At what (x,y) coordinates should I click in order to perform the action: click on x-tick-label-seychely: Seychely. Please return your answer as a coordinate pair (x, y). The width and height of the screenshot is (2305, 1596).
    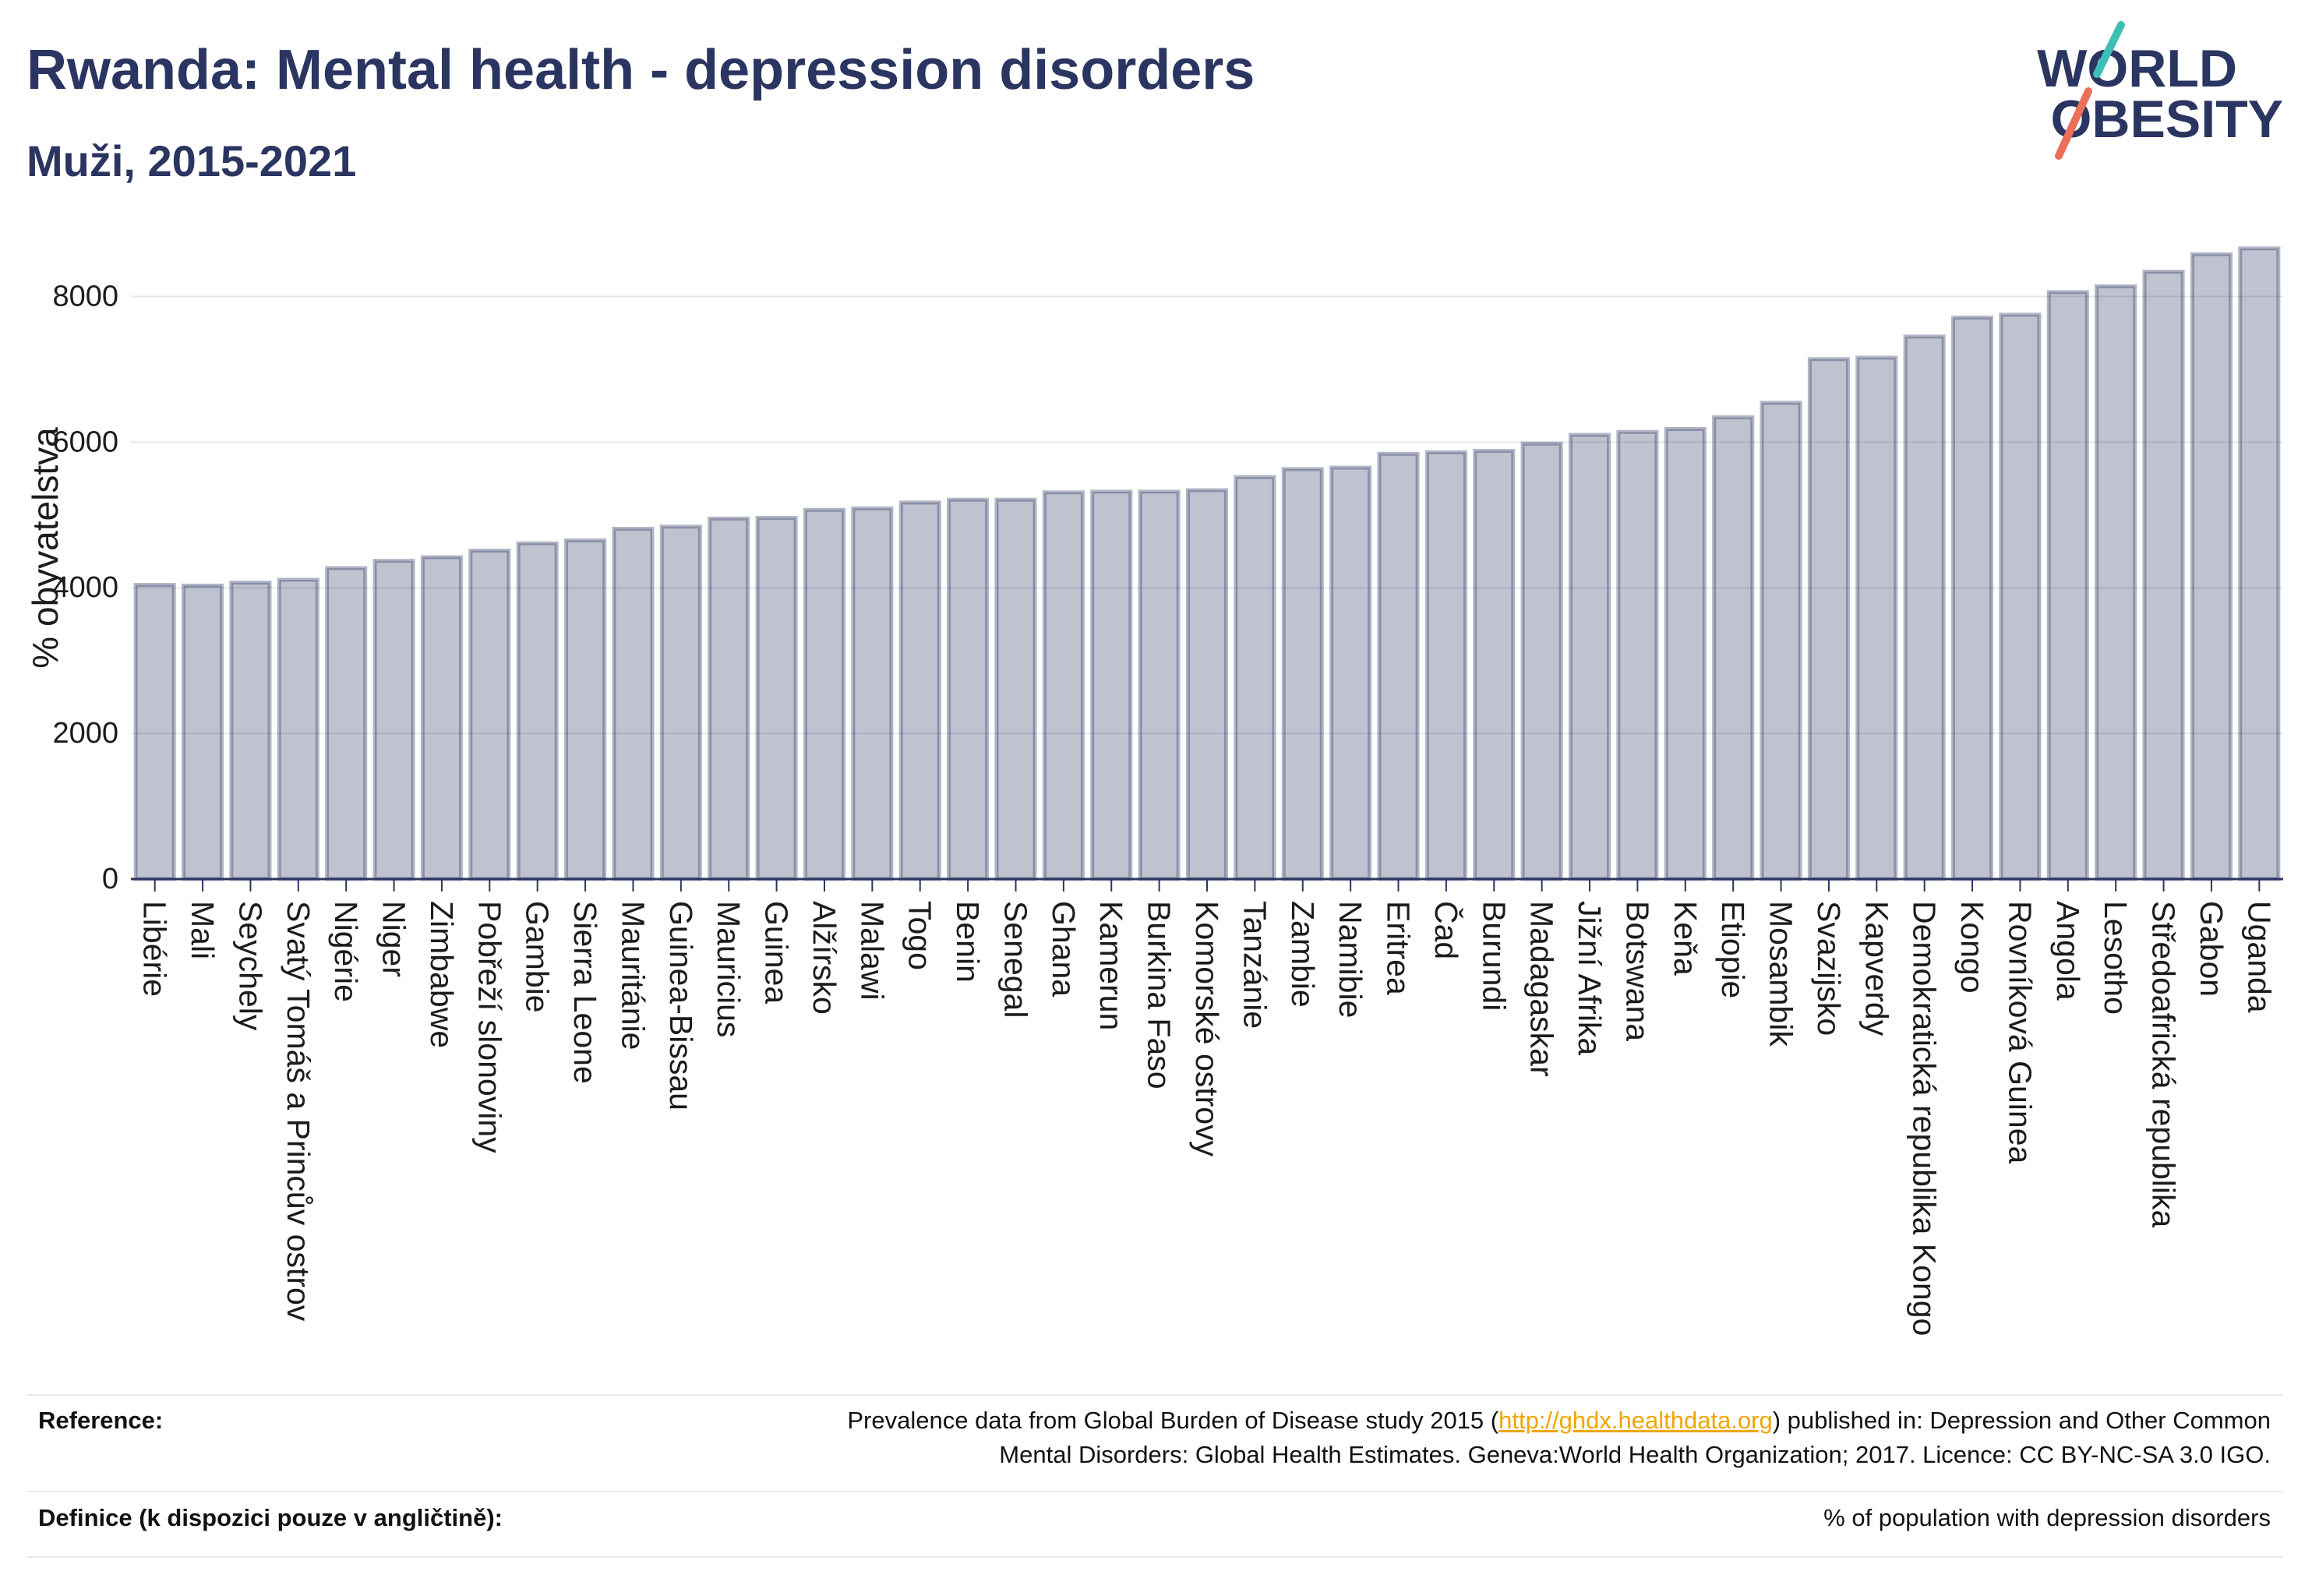
    Looking at the image, I should click on (250, 966).